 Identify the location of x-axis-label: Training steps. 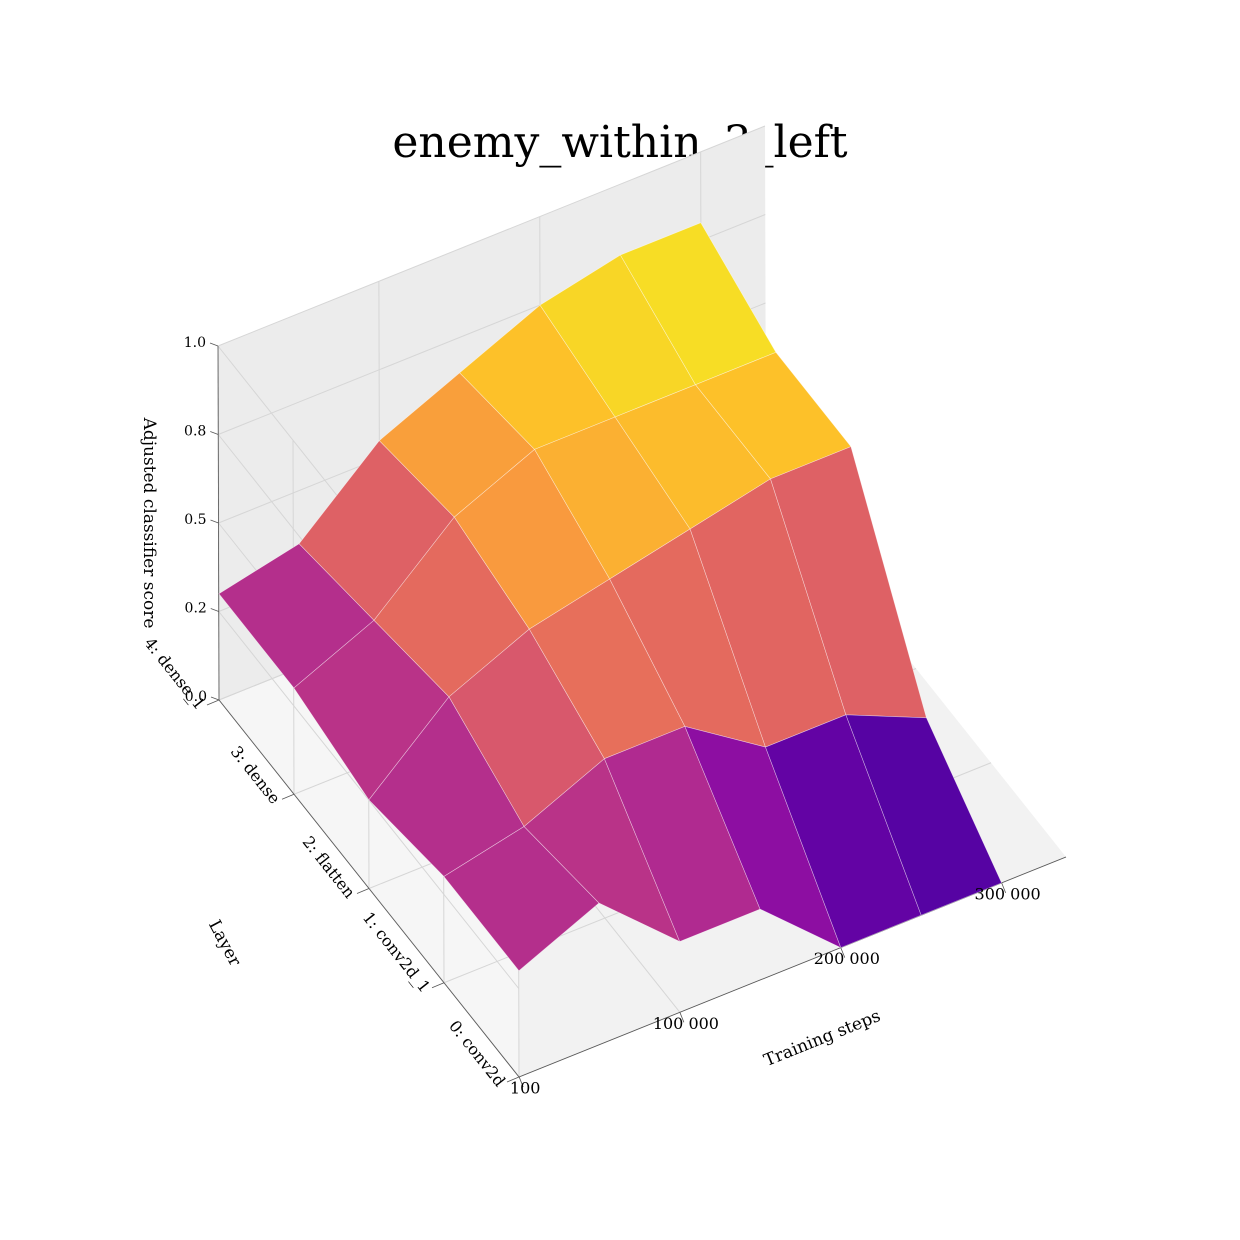
(822, 1038).